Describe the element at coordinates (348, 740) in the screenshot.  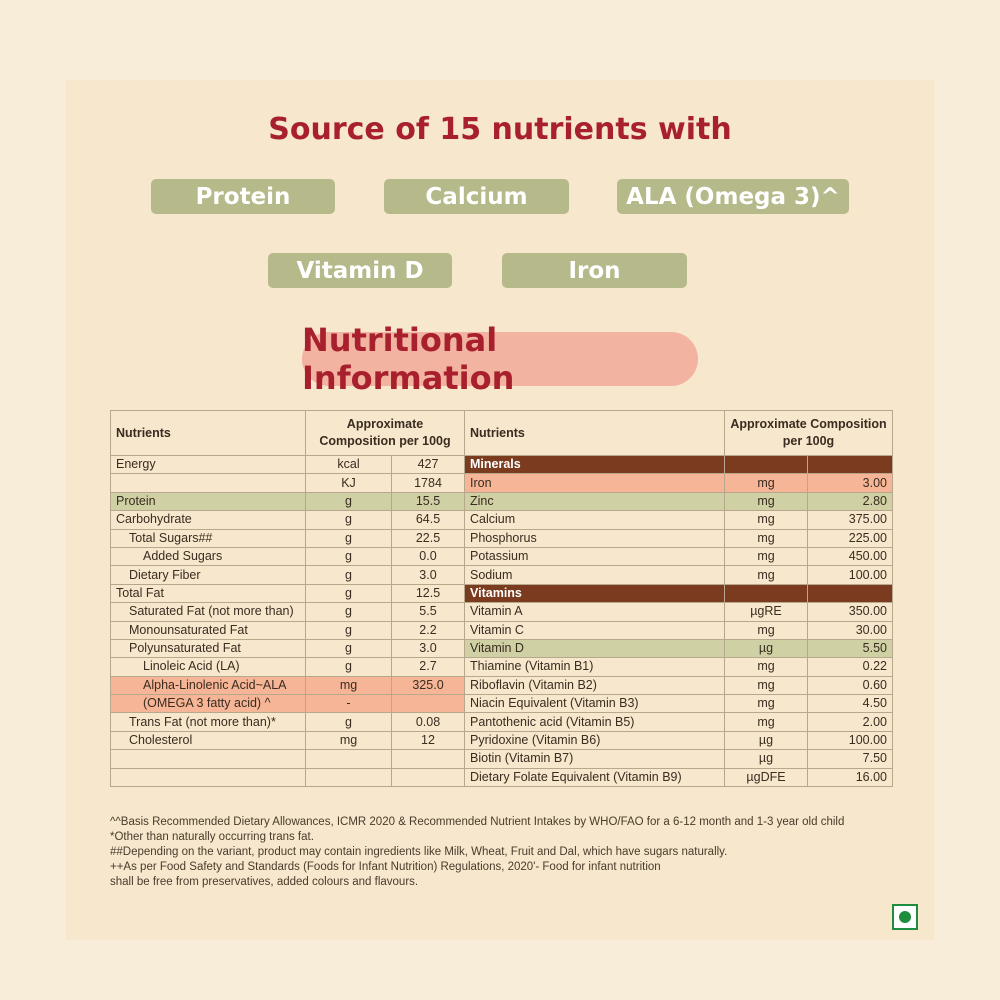
I see `left-table-cell-unit: mg` at that location.